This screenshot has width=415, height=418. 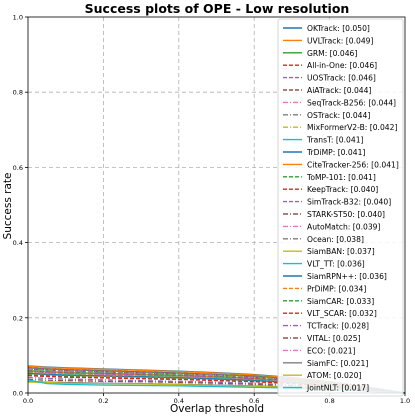 I want to click on legend-entry: OKTrack: [0.050], so click(x=338, y=28).